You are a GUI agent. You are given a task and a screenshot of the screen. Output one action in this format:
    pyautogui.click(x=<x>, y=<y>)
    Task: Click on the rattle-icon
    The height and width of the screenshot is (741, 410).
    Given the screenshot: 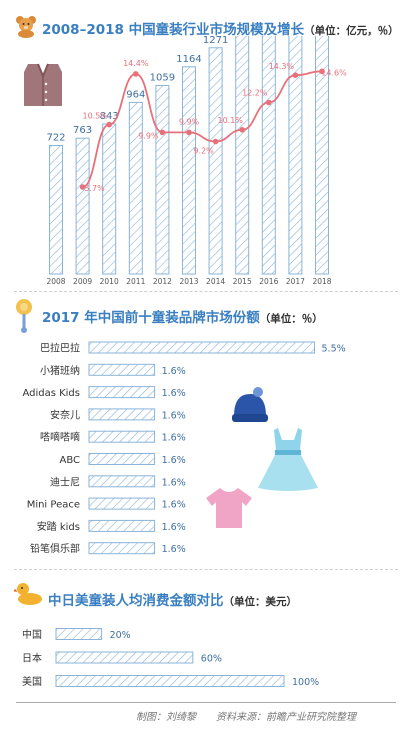 What is the action you would take?
    pyautogui.click(x=24, y=318)
    